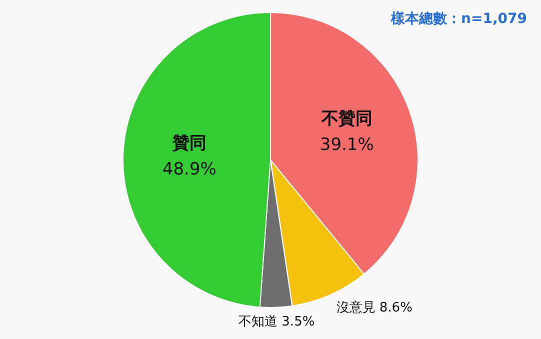  What do you see at coordinates (374, 308) in the screenshot?
I see `slice-label: 沒意見 8.6%` at bounding box center [374, 308].